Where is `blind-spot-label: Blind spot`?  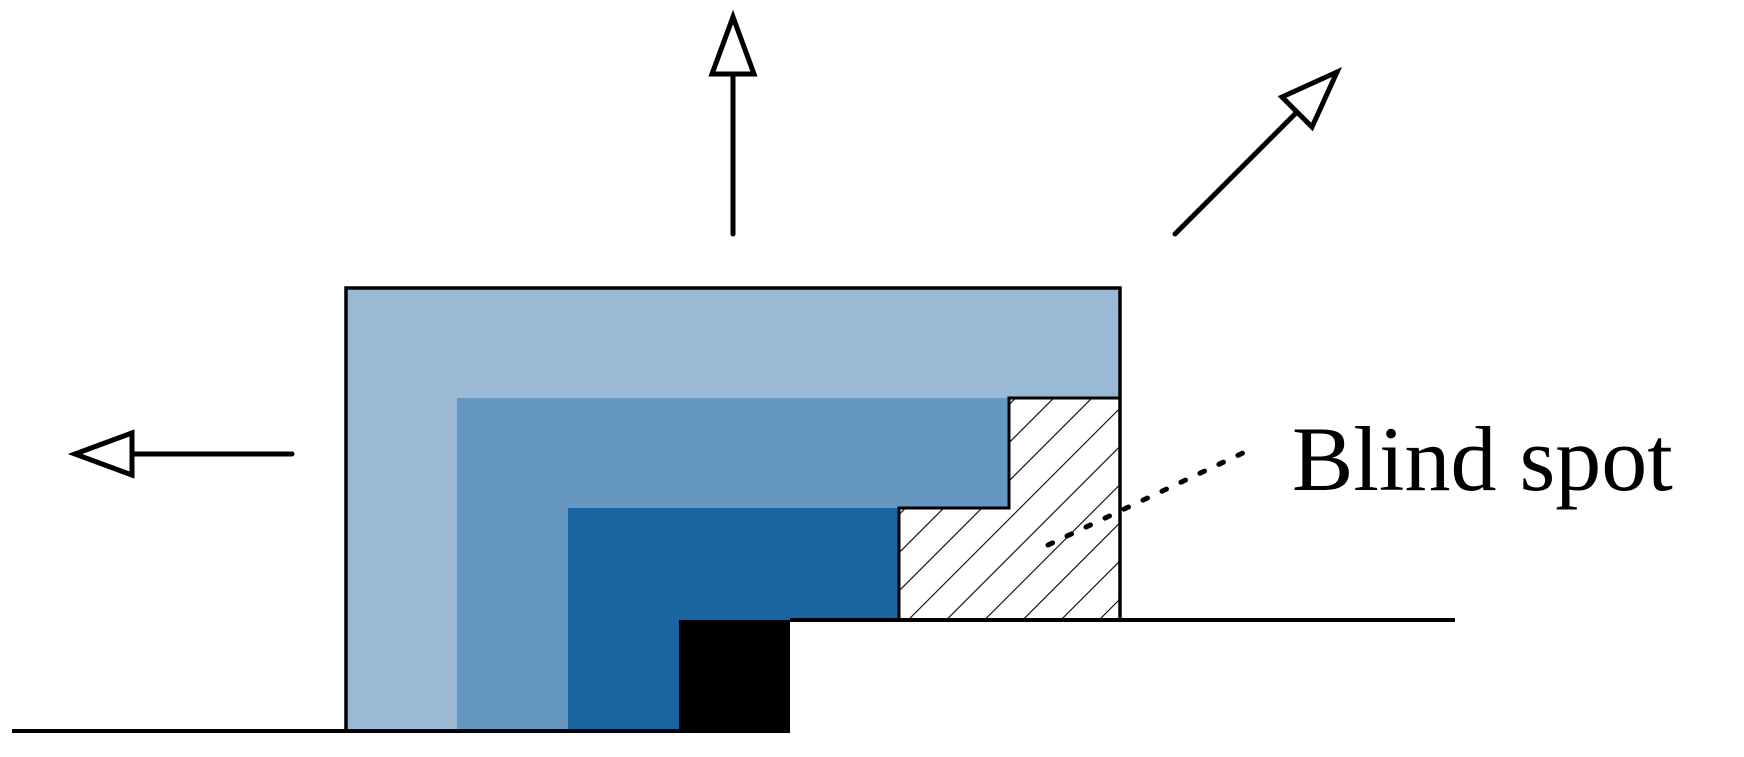 blind-spot-label: Blind spot is located at coordinates (1482, 459).